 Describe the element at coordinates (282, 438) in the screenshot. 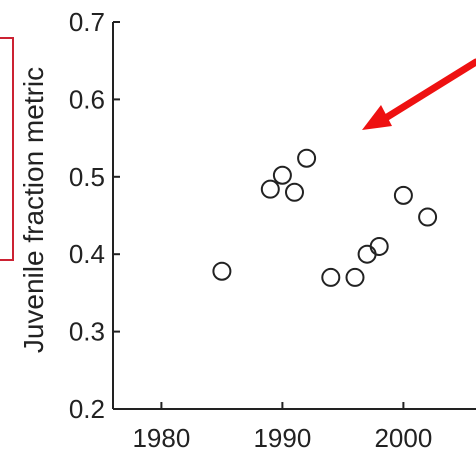

I see `x-tick-label: 1990` at that location.